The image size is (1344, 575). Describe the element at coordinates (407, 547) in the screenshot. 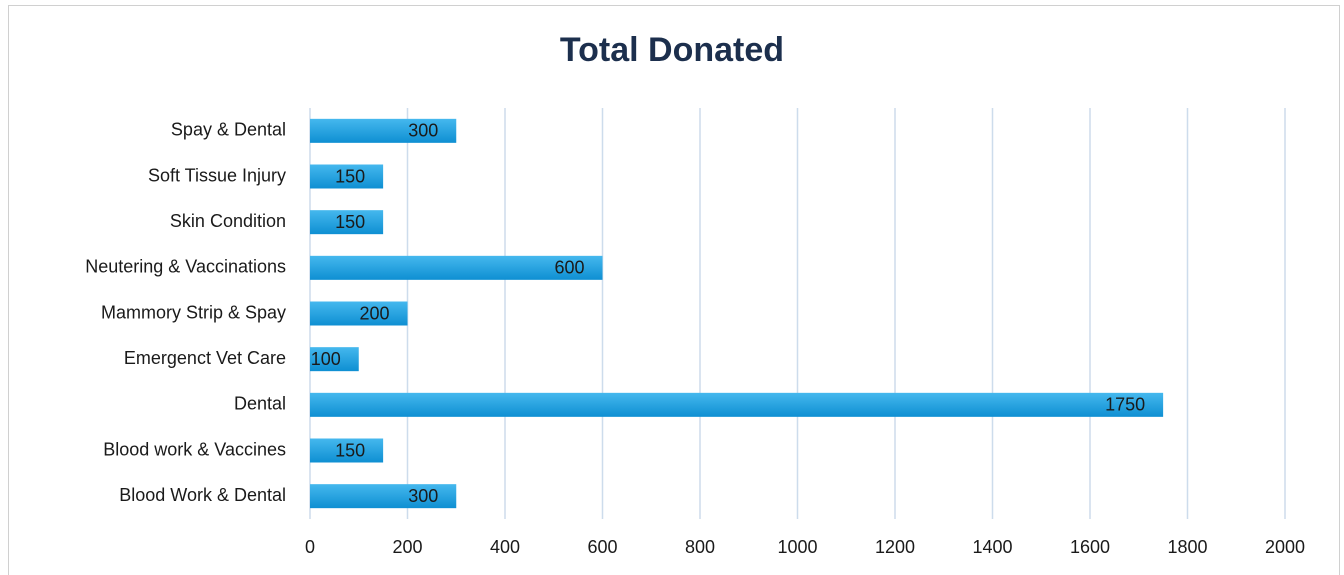

I see `x-tick-label: 200` at that location.